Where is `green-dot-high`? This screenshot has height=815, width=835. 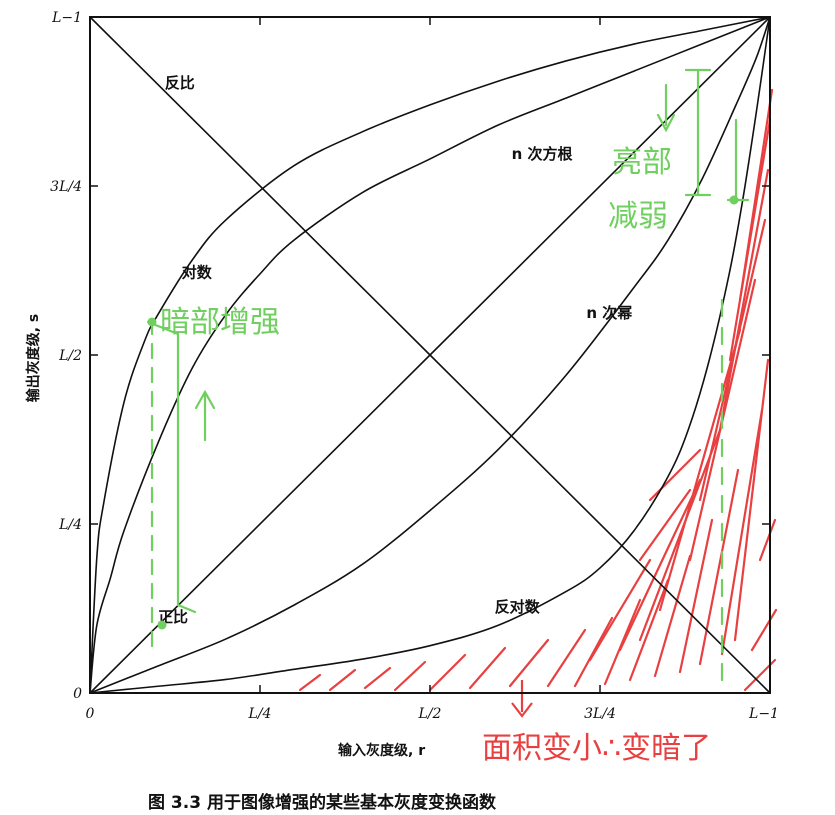
green-dot-high is located at coordinates (734, 200).